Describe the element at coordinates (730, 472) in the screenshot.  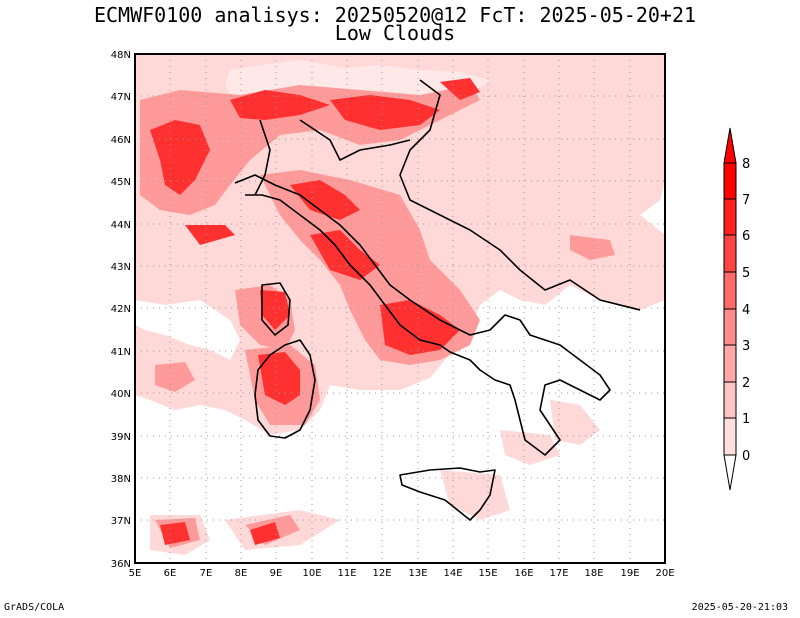
I see `colorbar-bottom-arrow` at that location.